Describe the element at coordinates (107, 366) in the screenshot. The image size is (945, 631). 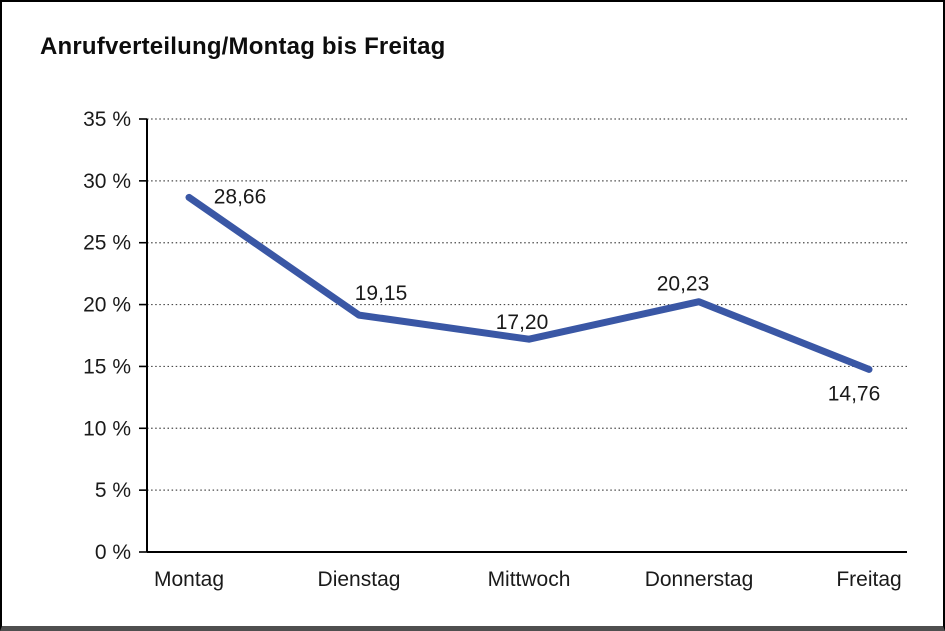
I see `y-tick-label: 15 %` at that location.